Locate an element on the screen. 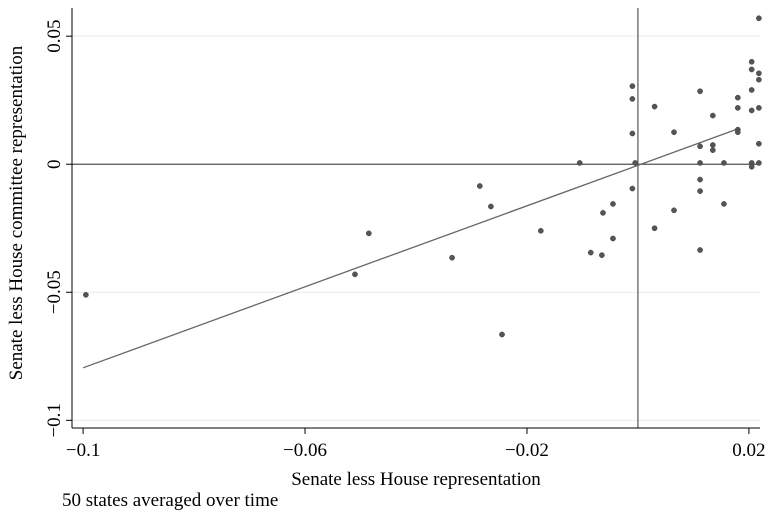 The width and height of the screenshot is (775, 522). y-tick-label: −0.1 is located at coordinates (54, 420).